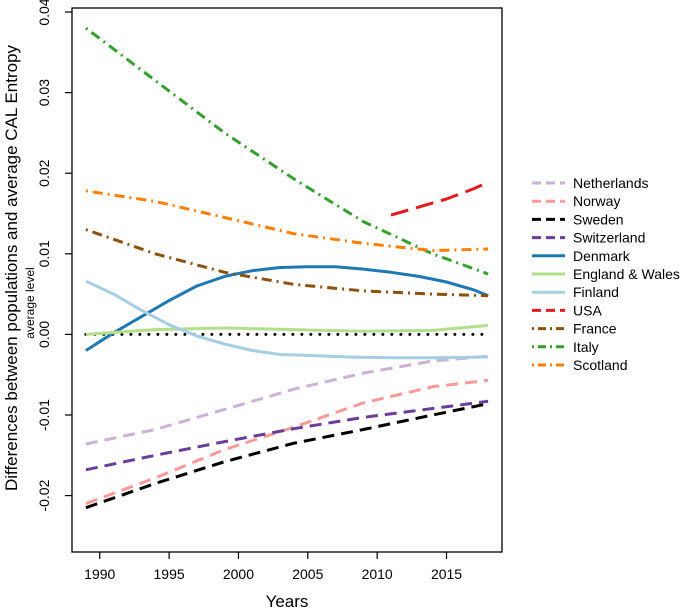  Describe the element at coordinates (626, 274) in the screenshot. I see `legend-label: England & Wales` at that location.